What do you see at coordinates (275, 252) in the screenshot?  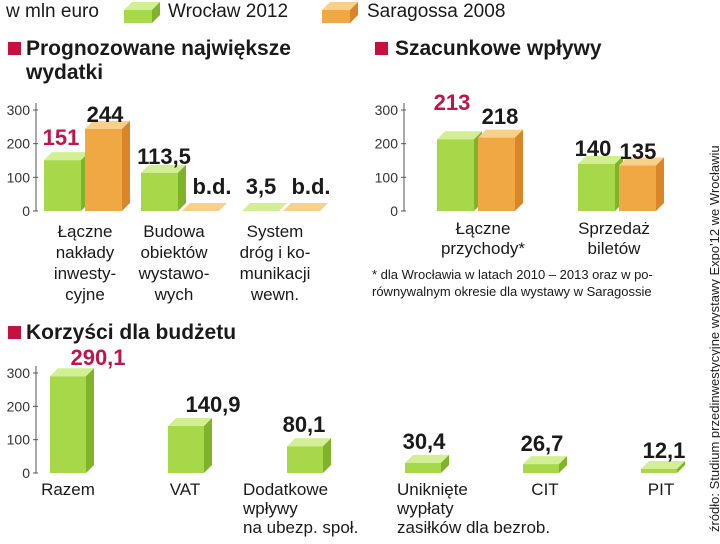 I see `chart0-category-label-c2-l1: dróg i ko-` at bounding box center [275, 252].